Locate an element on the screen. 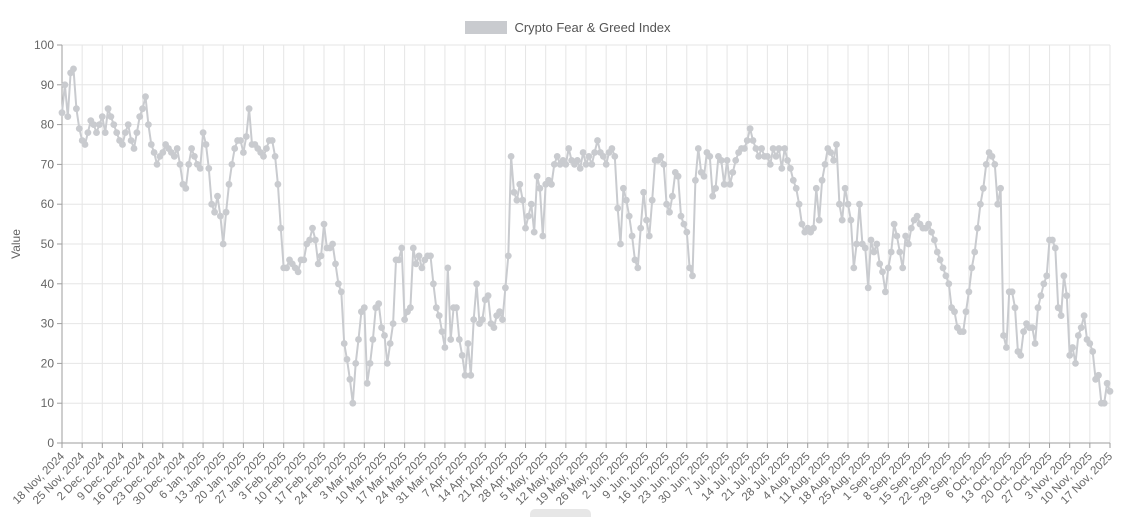 The height and width of the screenshot is (517, 1136). partial-control is located at coordinates (560, 513).